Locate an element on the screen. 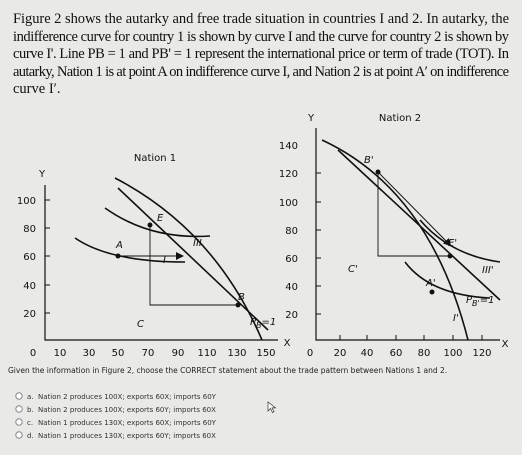 This screenshot has height=455, width=522. tick-label: 140 is located at coordinates (288, 146).